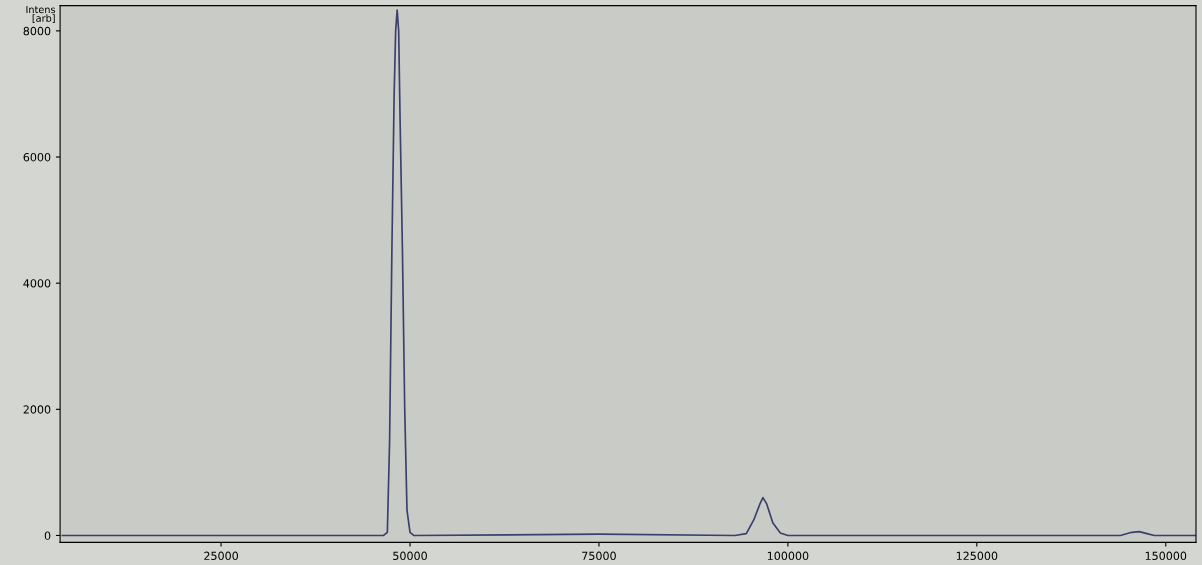  I want to click on x-tick-label: 50000, so click(410, 556).